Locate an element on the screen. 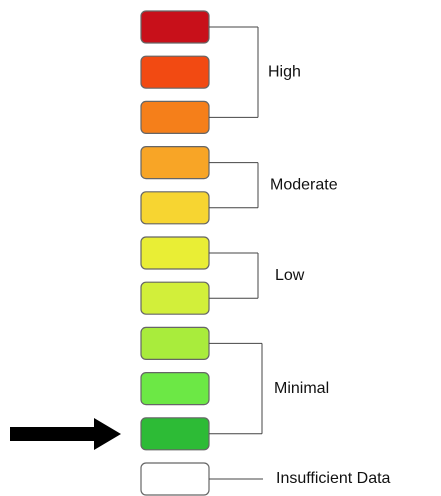  group-label: Minimal is located at coordinates (301, 388).